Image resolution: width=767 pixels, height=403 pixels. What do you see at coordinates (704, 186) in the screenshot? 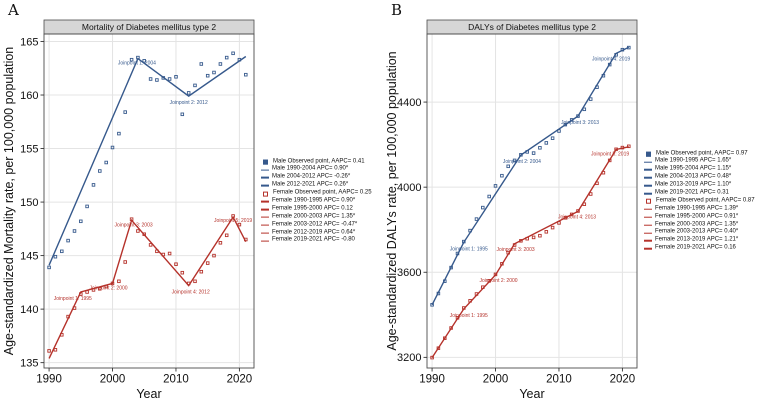
I see `legend-item: Male 2013-2019 APC= 1.10*` at bounding box center [704, 186].